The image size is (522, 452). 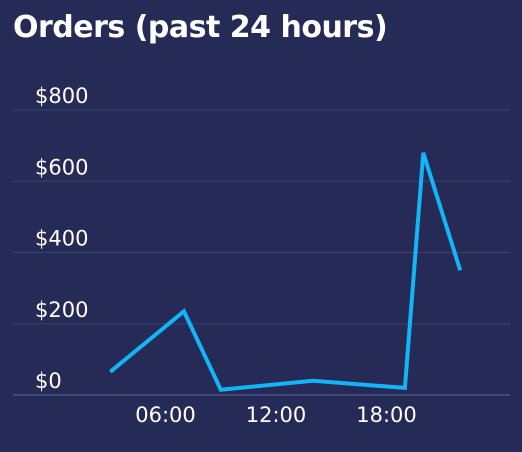 What do you see at coordinates (276, 415) in the screenshot?
I see `x-tick-label: 12:00` at bounding box center [276, 415].